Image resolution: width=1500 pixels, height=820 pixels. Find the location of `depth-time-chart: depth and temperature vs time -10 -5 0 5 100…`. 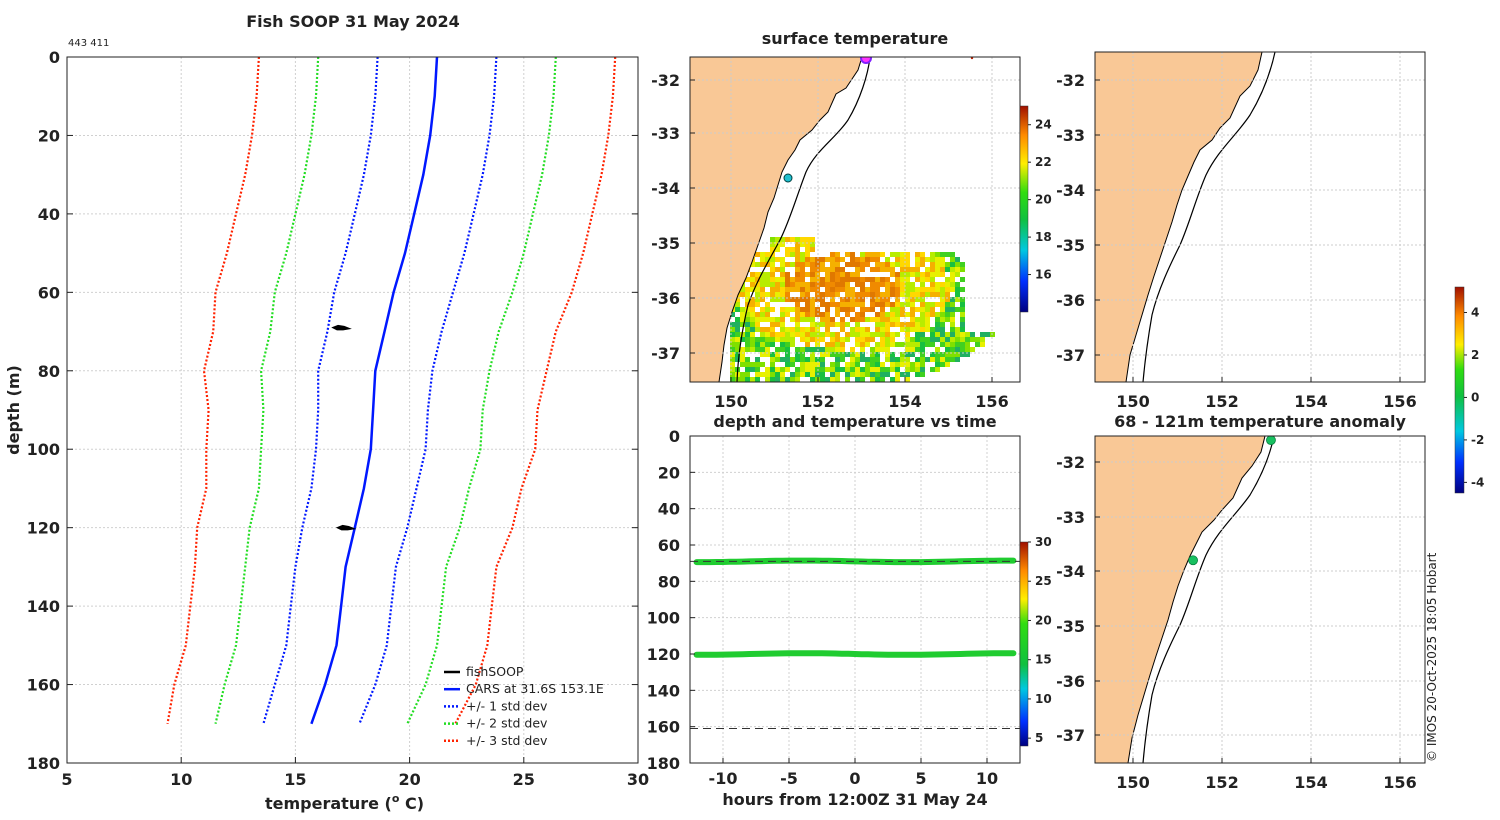

depth-time-chart: depth and temperature vs time -10 -5 0 5 100… is located at coordinates (849, 610).